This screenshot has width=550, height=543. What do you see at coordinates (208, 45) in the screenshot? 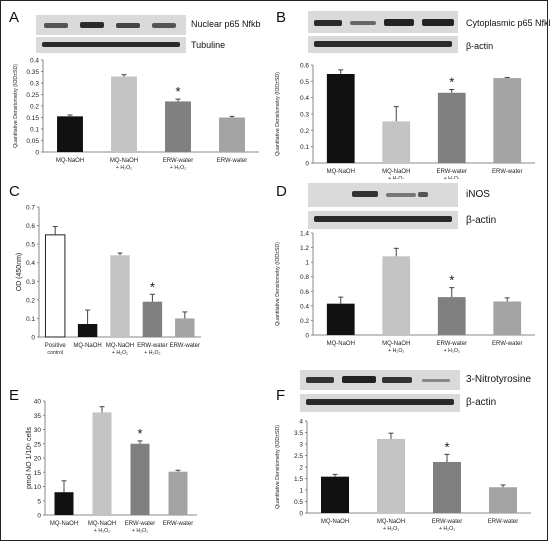
I see `blot-label-loading: Tubuline` at bounding box center [208, 45].